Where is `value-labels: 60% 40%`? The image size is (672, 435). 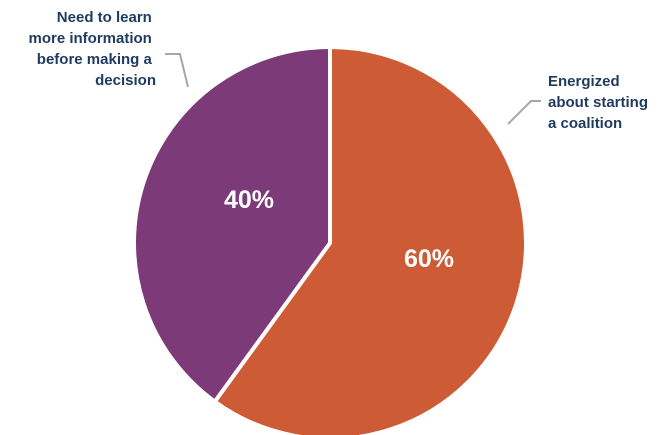
value-labels: 60% 40% is located at coordinates (339, 229).